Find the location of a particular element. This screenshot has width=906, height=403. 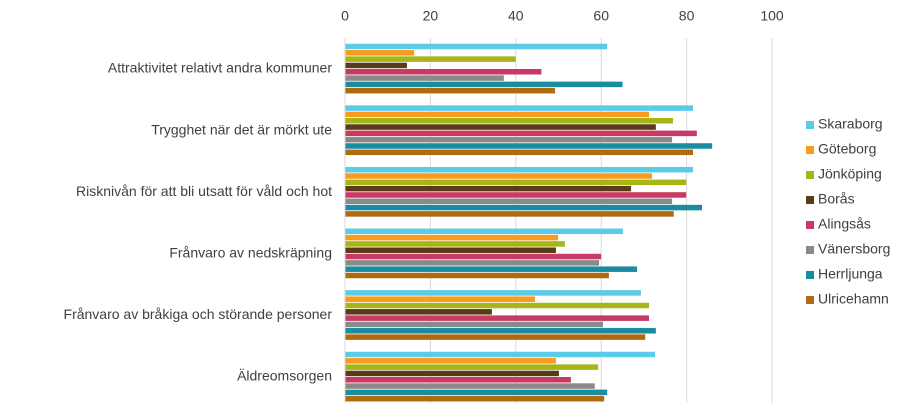

legend-label: Borås is located at coordinates (836, 199).